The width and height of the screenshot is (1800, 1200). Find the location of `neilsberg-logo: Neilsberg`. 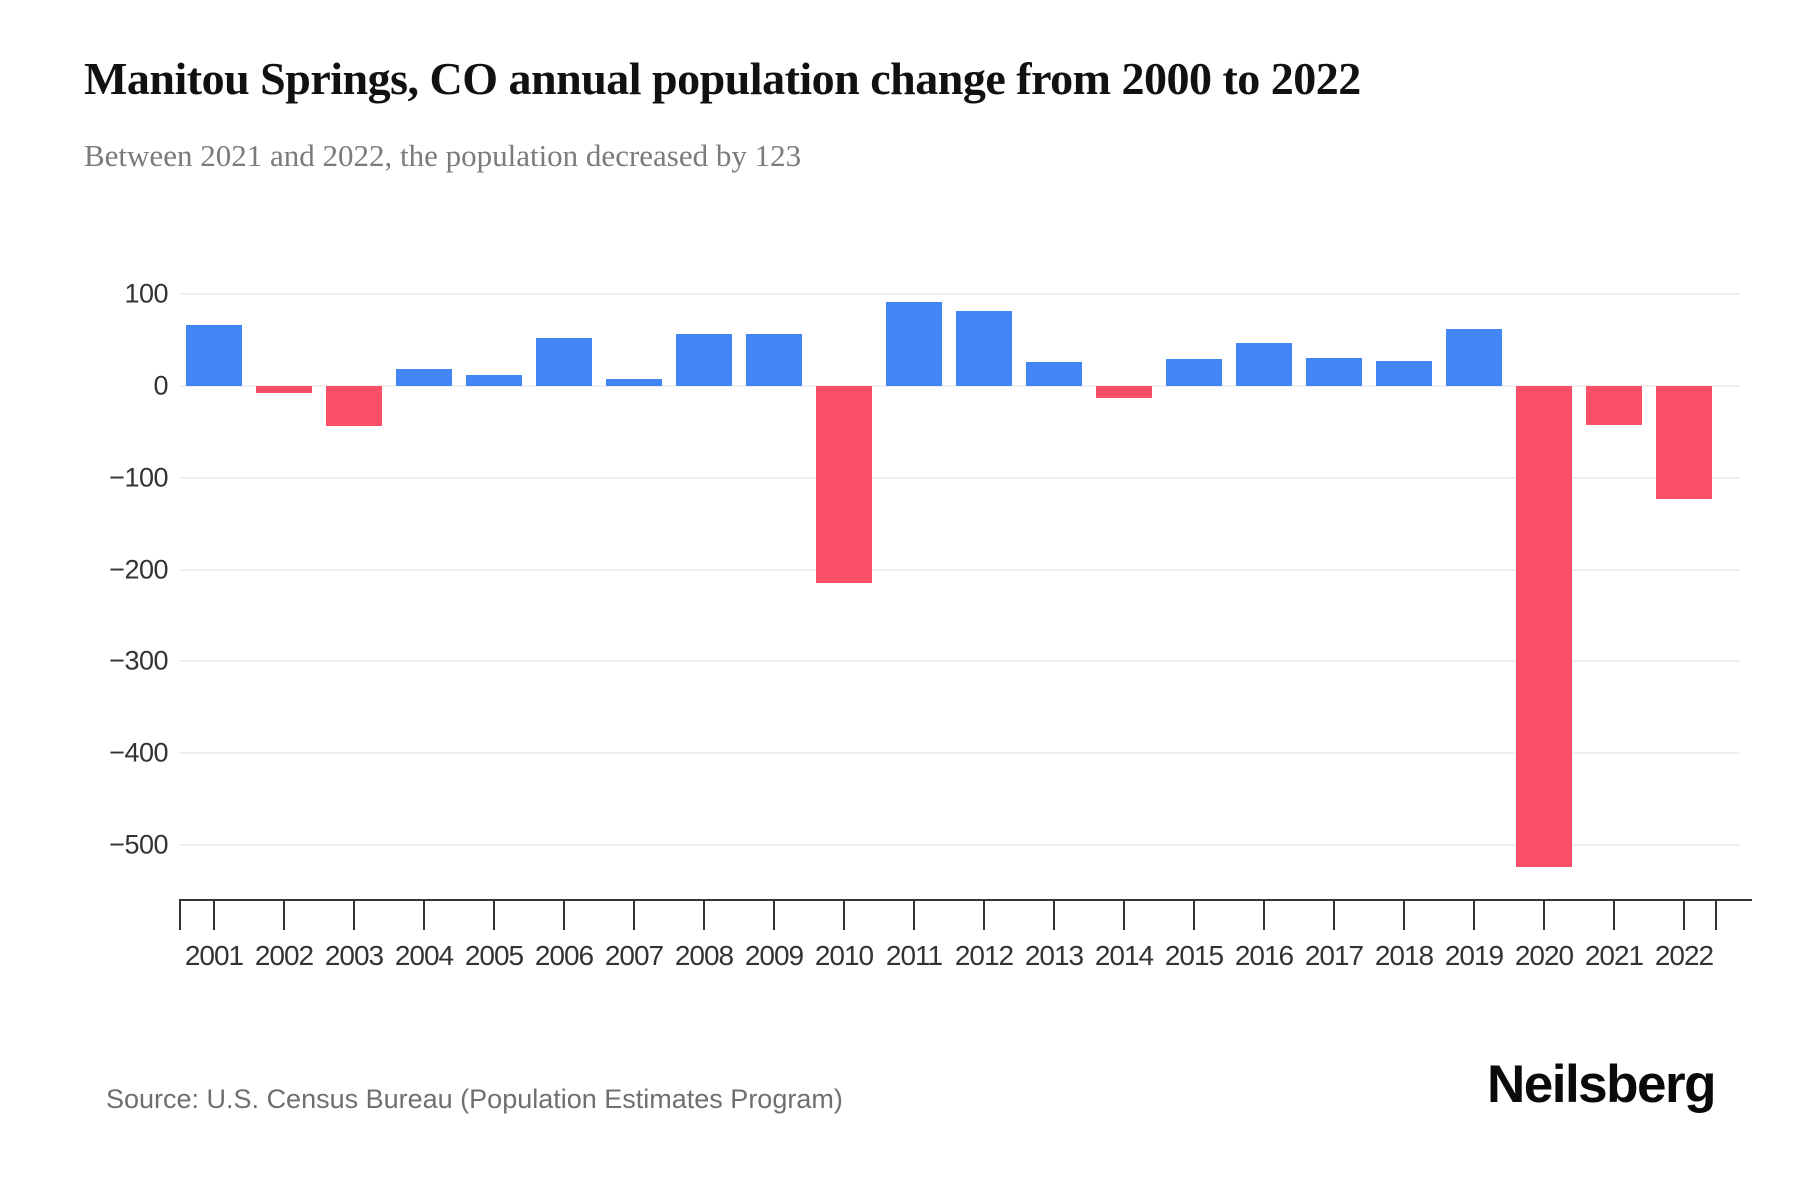

neilsberg-logo: Neilsberg is located at coordinates (1601, 1084).